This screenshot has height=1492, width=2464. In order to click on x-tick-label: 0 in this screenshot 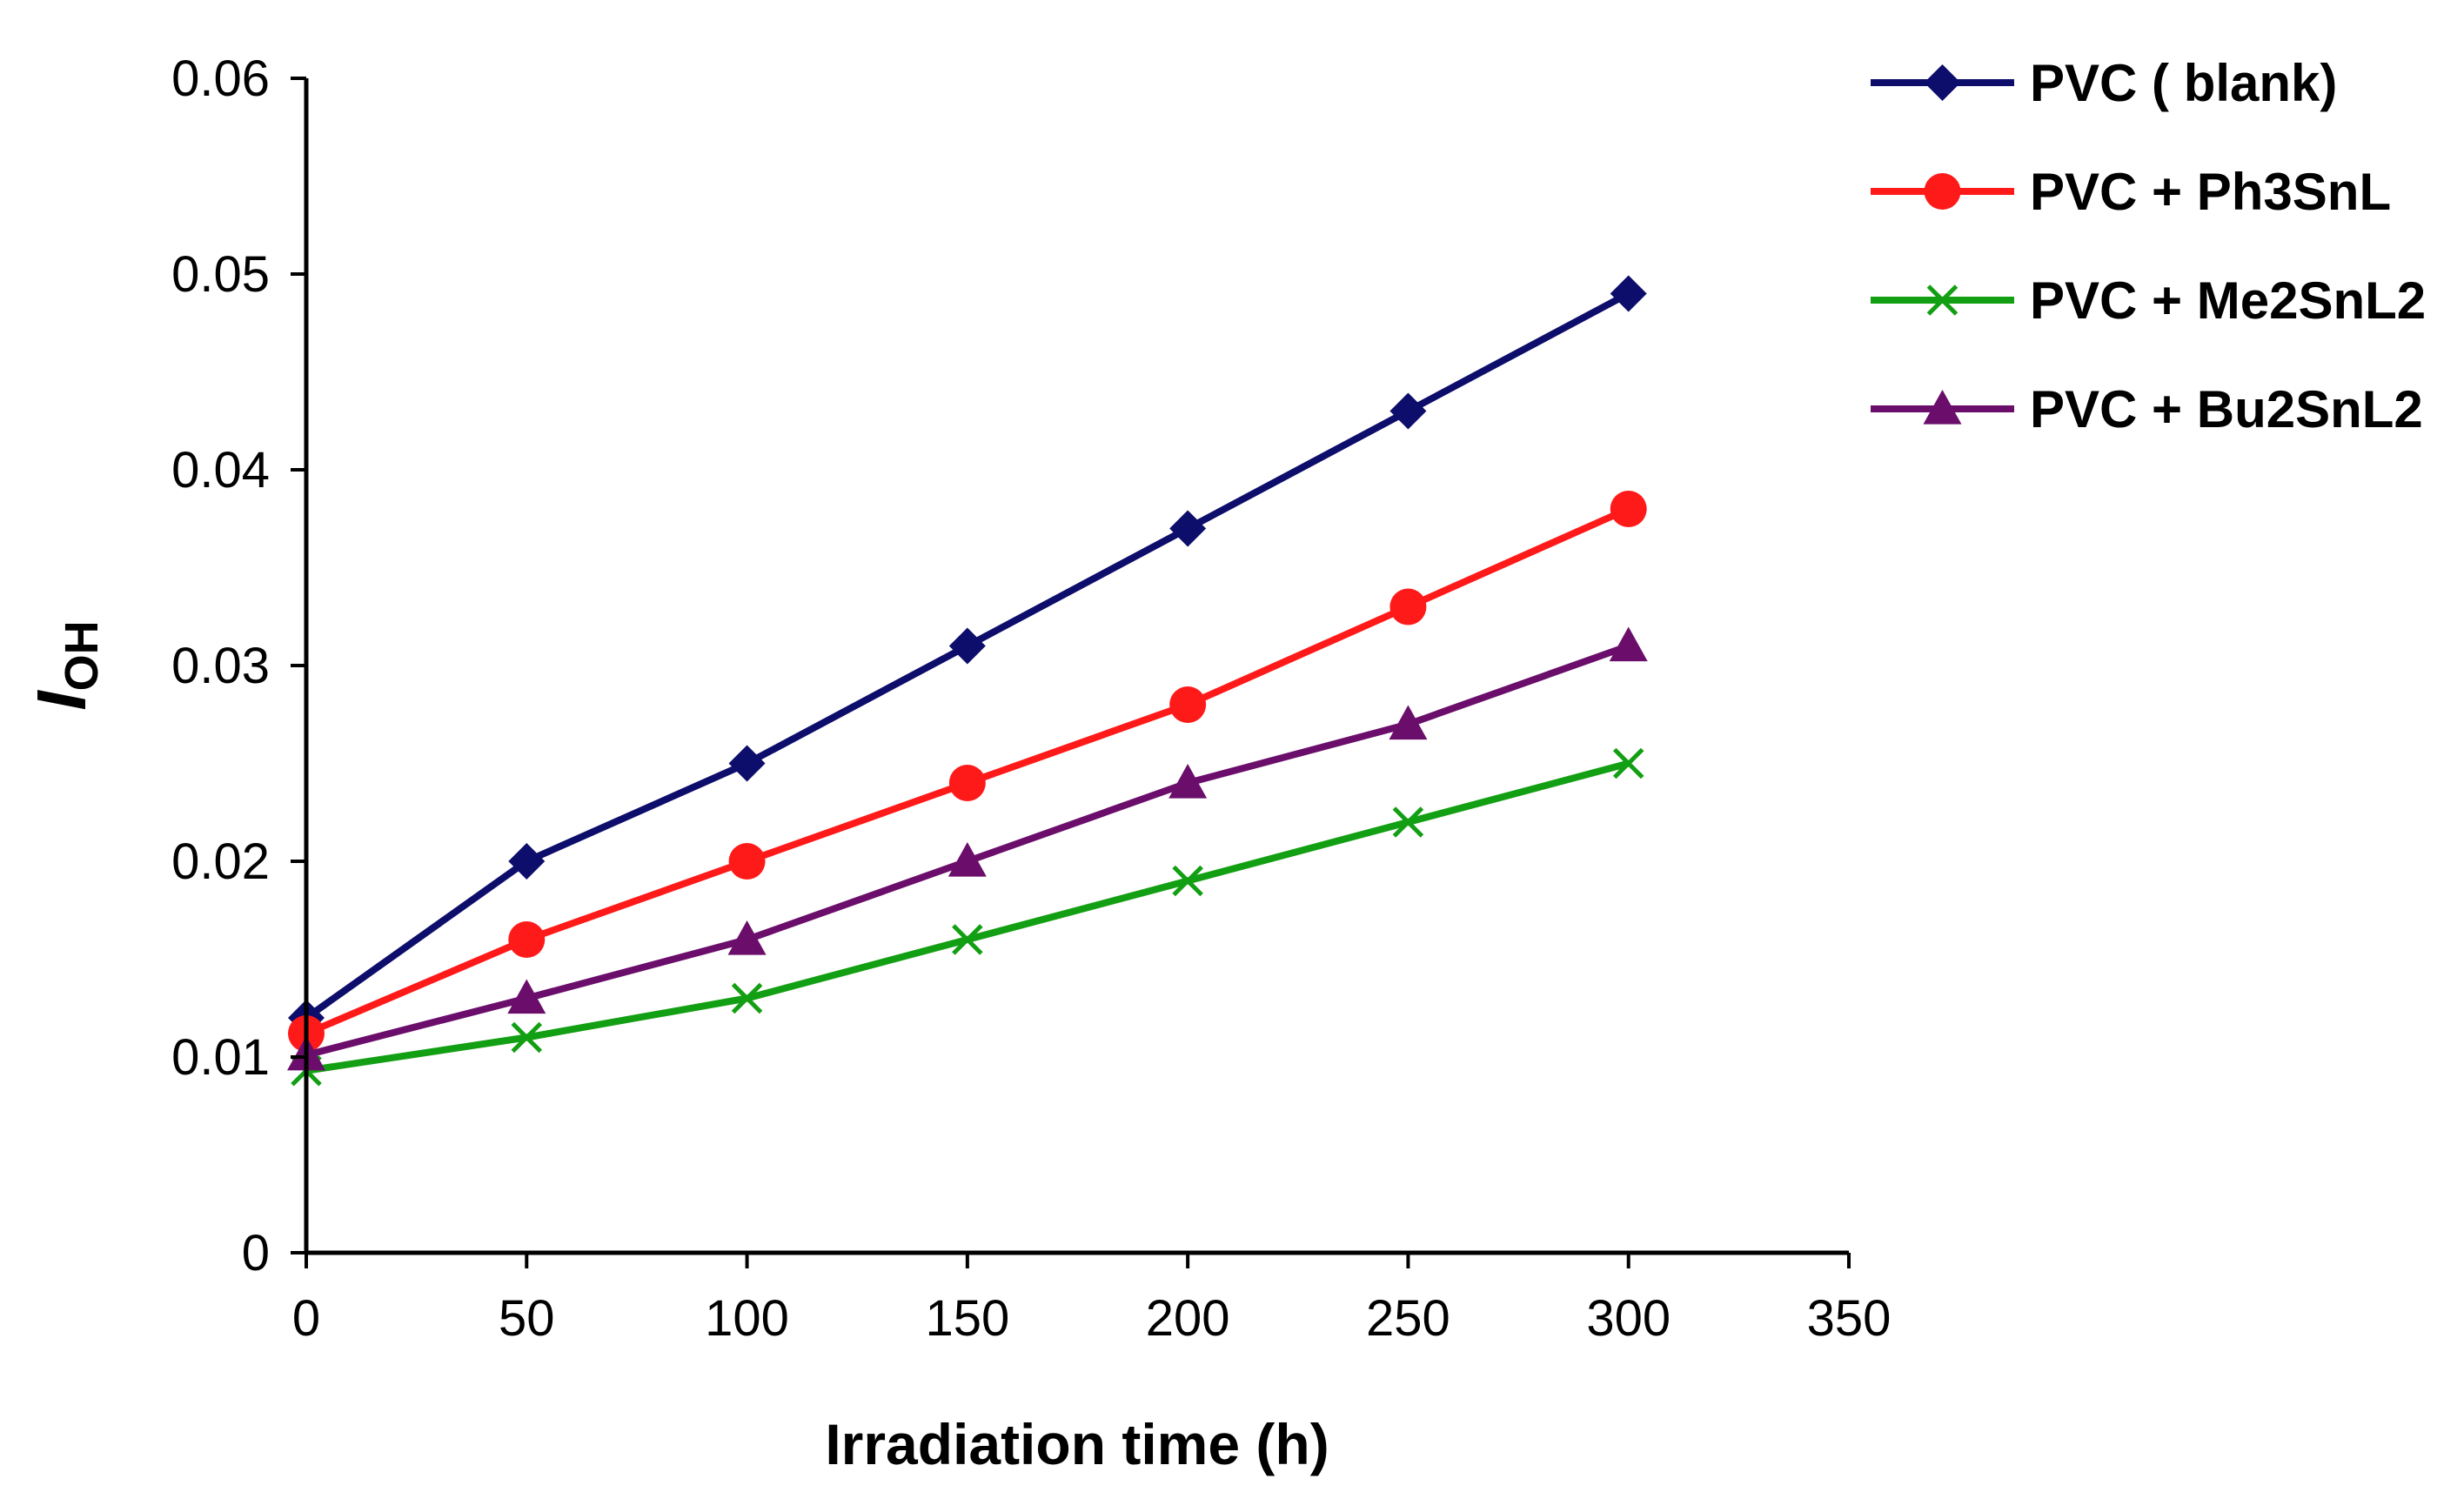, I will do `click(306, 1318)`.